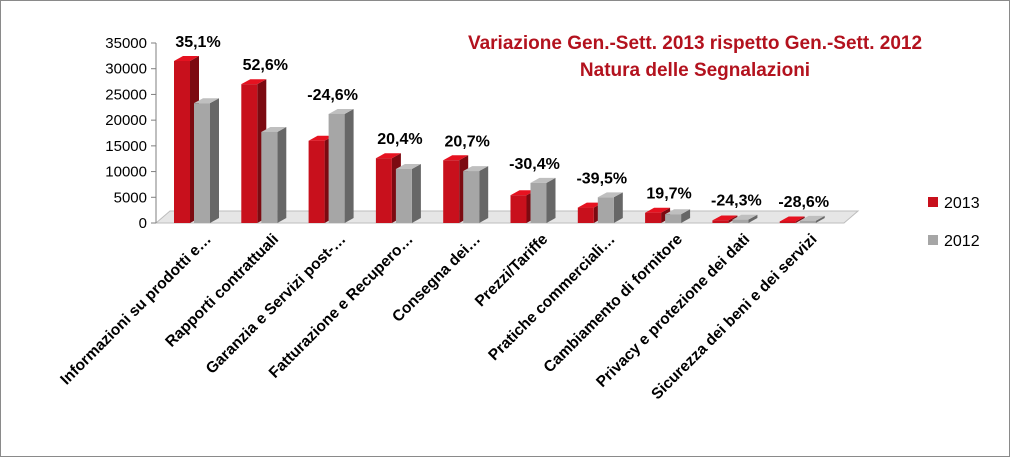 The image size is (1010, 457). I want to click on y-tick-label: 25000, so click(126, 94).